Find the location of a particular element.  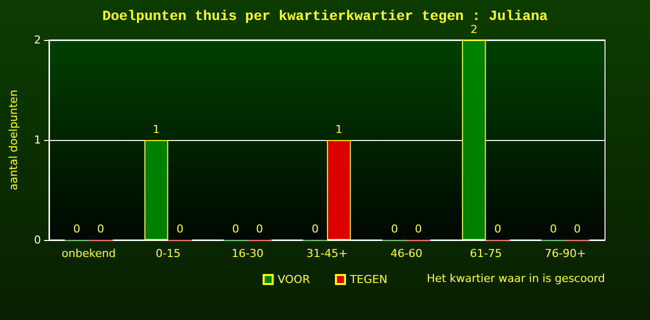

x-axis-title: Het kwartier waar in is gescoord is located at coordinates (515, 278).